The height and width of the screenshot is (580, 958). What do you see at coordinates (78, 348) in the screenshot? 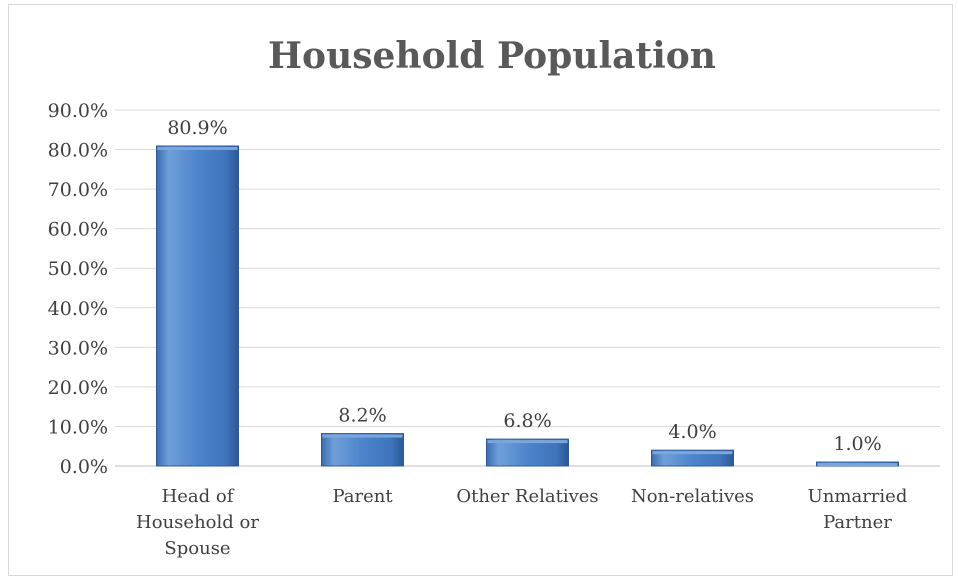
I see `y-tick-label: 30.0%` at bounding box center [78, 348].